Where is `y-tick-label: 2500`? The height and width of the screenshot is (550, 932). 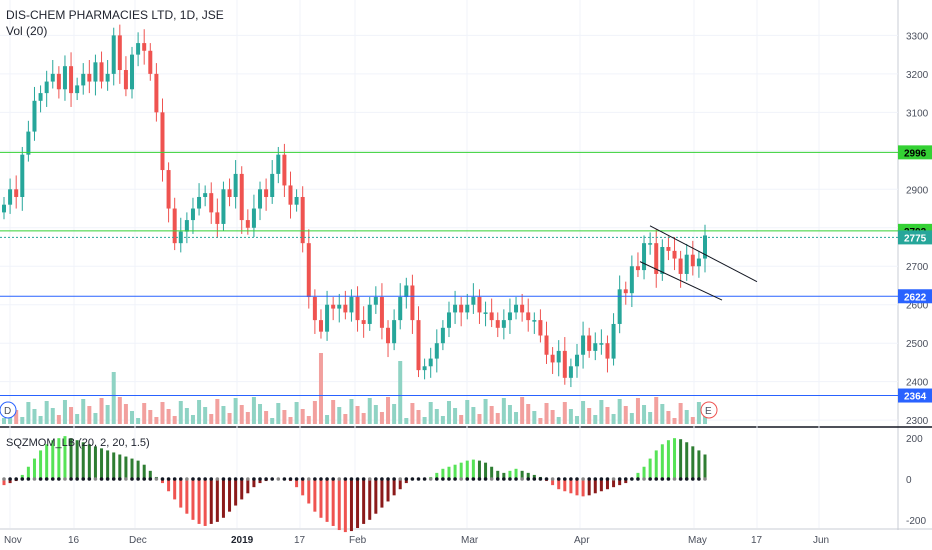 y-tick-label: 2500 is located at coordinates (917, 344).